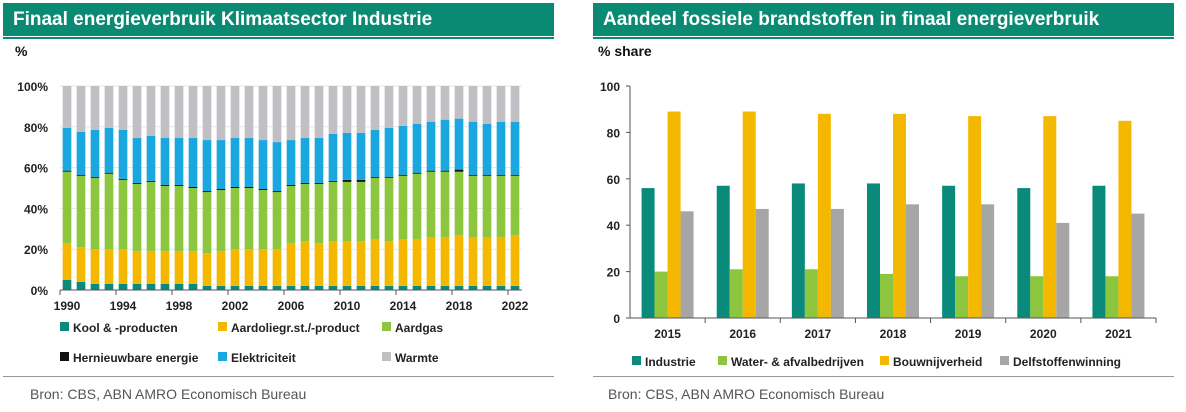  Describe the element at coordinates (278, 376) in the screenshot. I see `left-source-divider` at that location.